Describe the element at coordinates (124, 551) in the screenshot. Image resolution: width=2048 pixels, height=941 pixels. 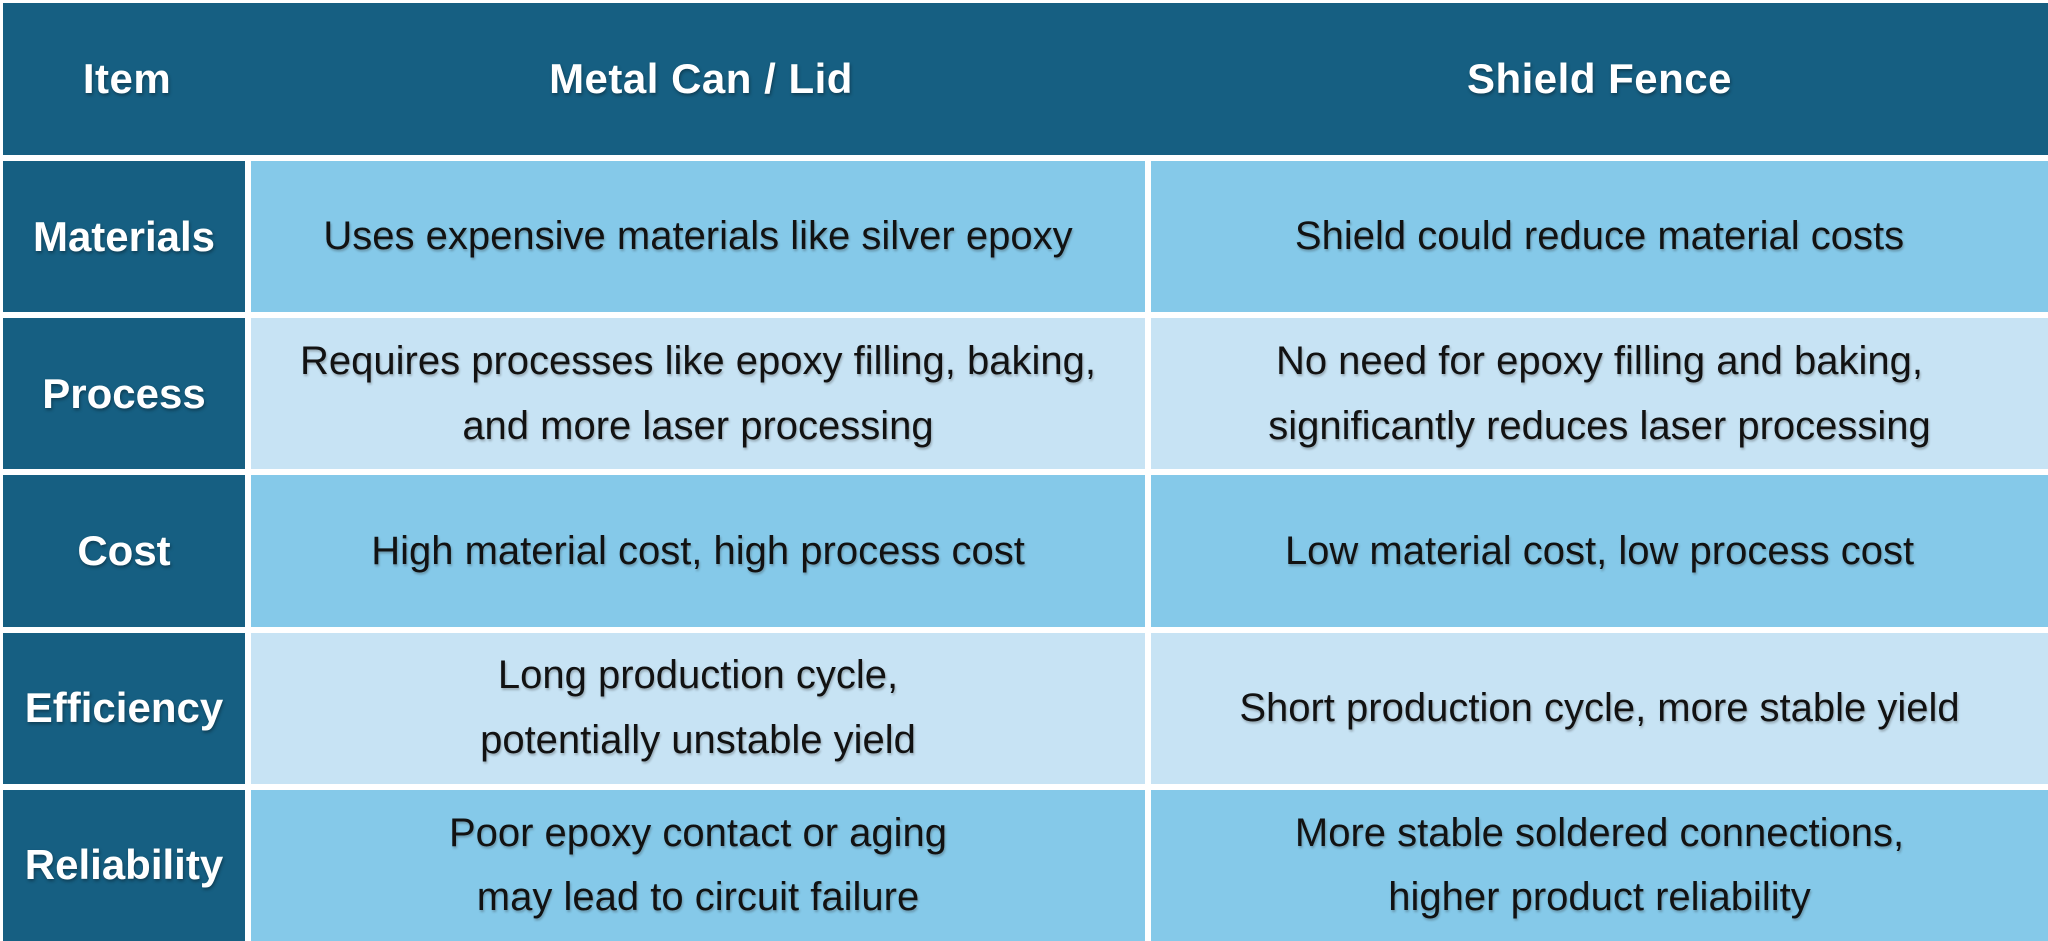
I see `row-header-cost: Cost` at that location.